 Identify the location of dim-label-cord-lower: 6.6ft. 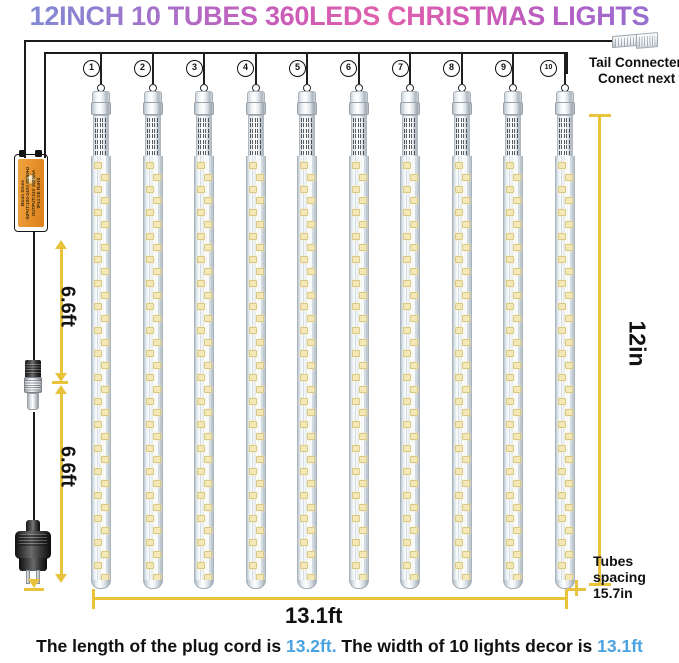
(67, 466).